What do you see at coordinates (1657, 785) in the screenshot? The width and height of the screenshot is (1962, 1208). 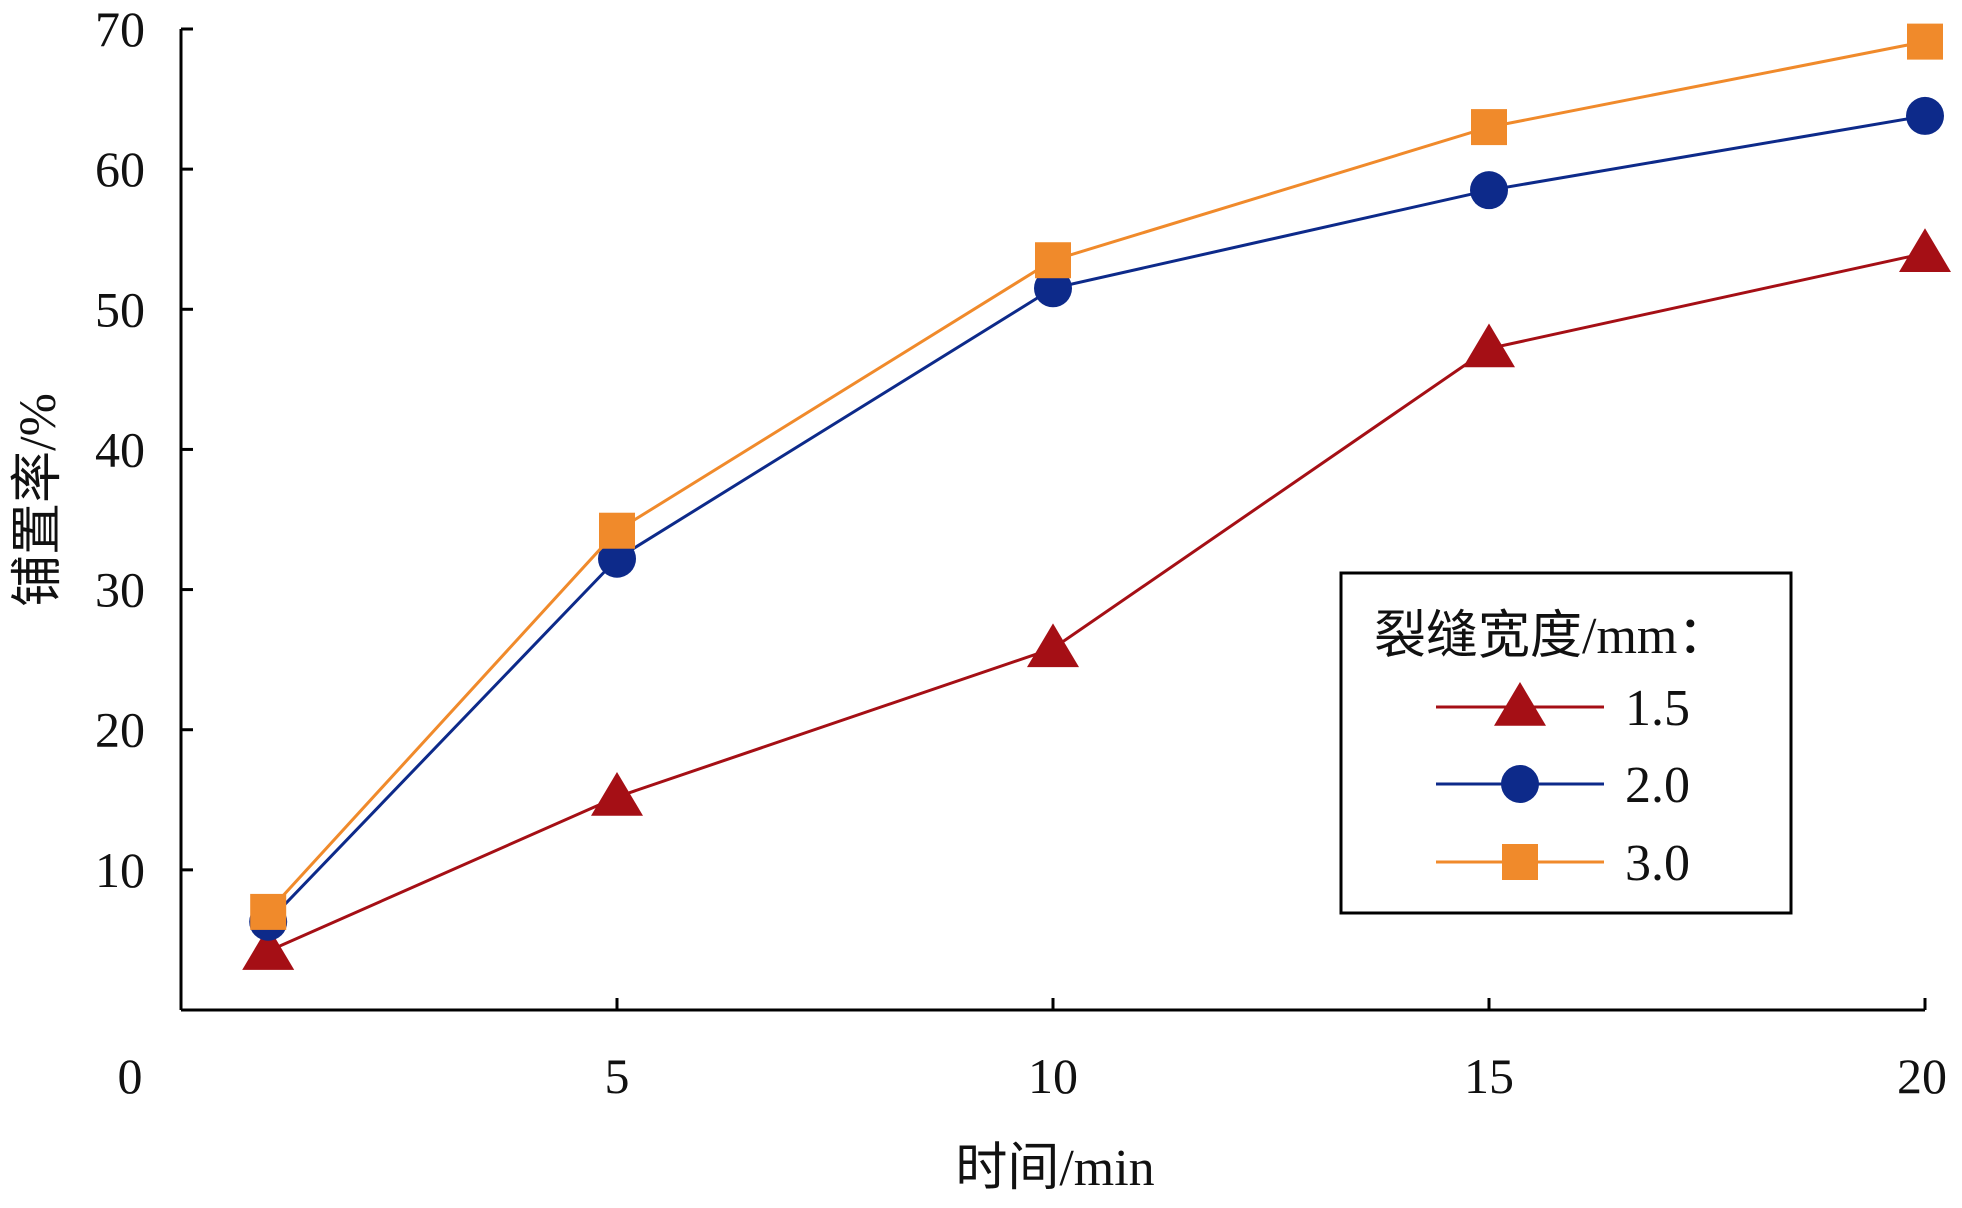 I see `legend-label: 2.0` at bounding box center [1657, 785].